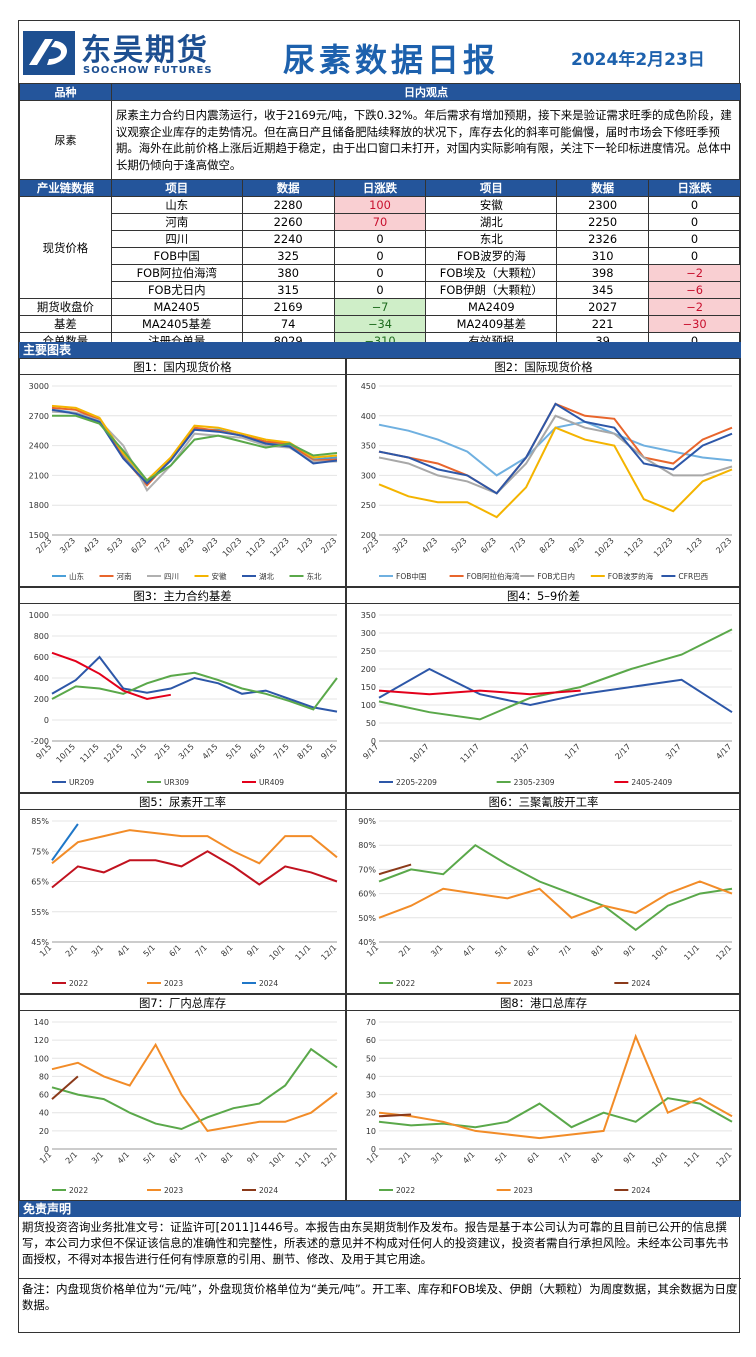 The image size is (756, 1357). What do you see at coordinates (288, 205) in the screenshot?
I see `spot-cell: 2280` at bounding box center [288, 205].